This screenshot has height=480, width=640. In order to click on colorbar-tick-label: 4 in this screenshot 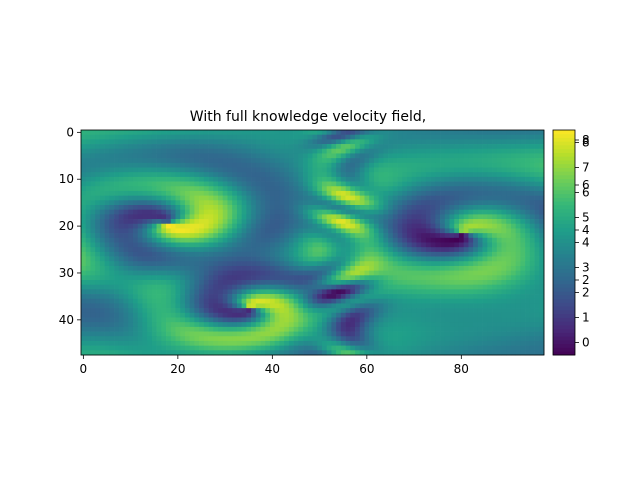, I will do `click(586, 243)`.